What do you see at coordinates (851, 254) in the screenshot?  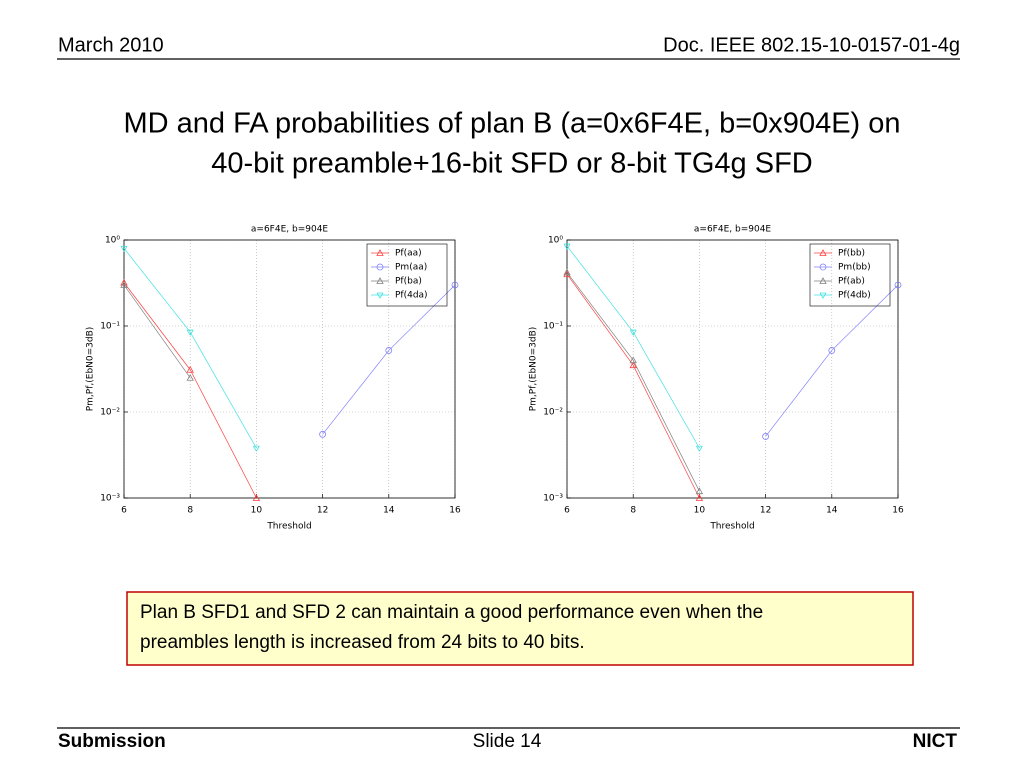 I see `legend-label: Pf(bb)` at bounding box center [851, 254].